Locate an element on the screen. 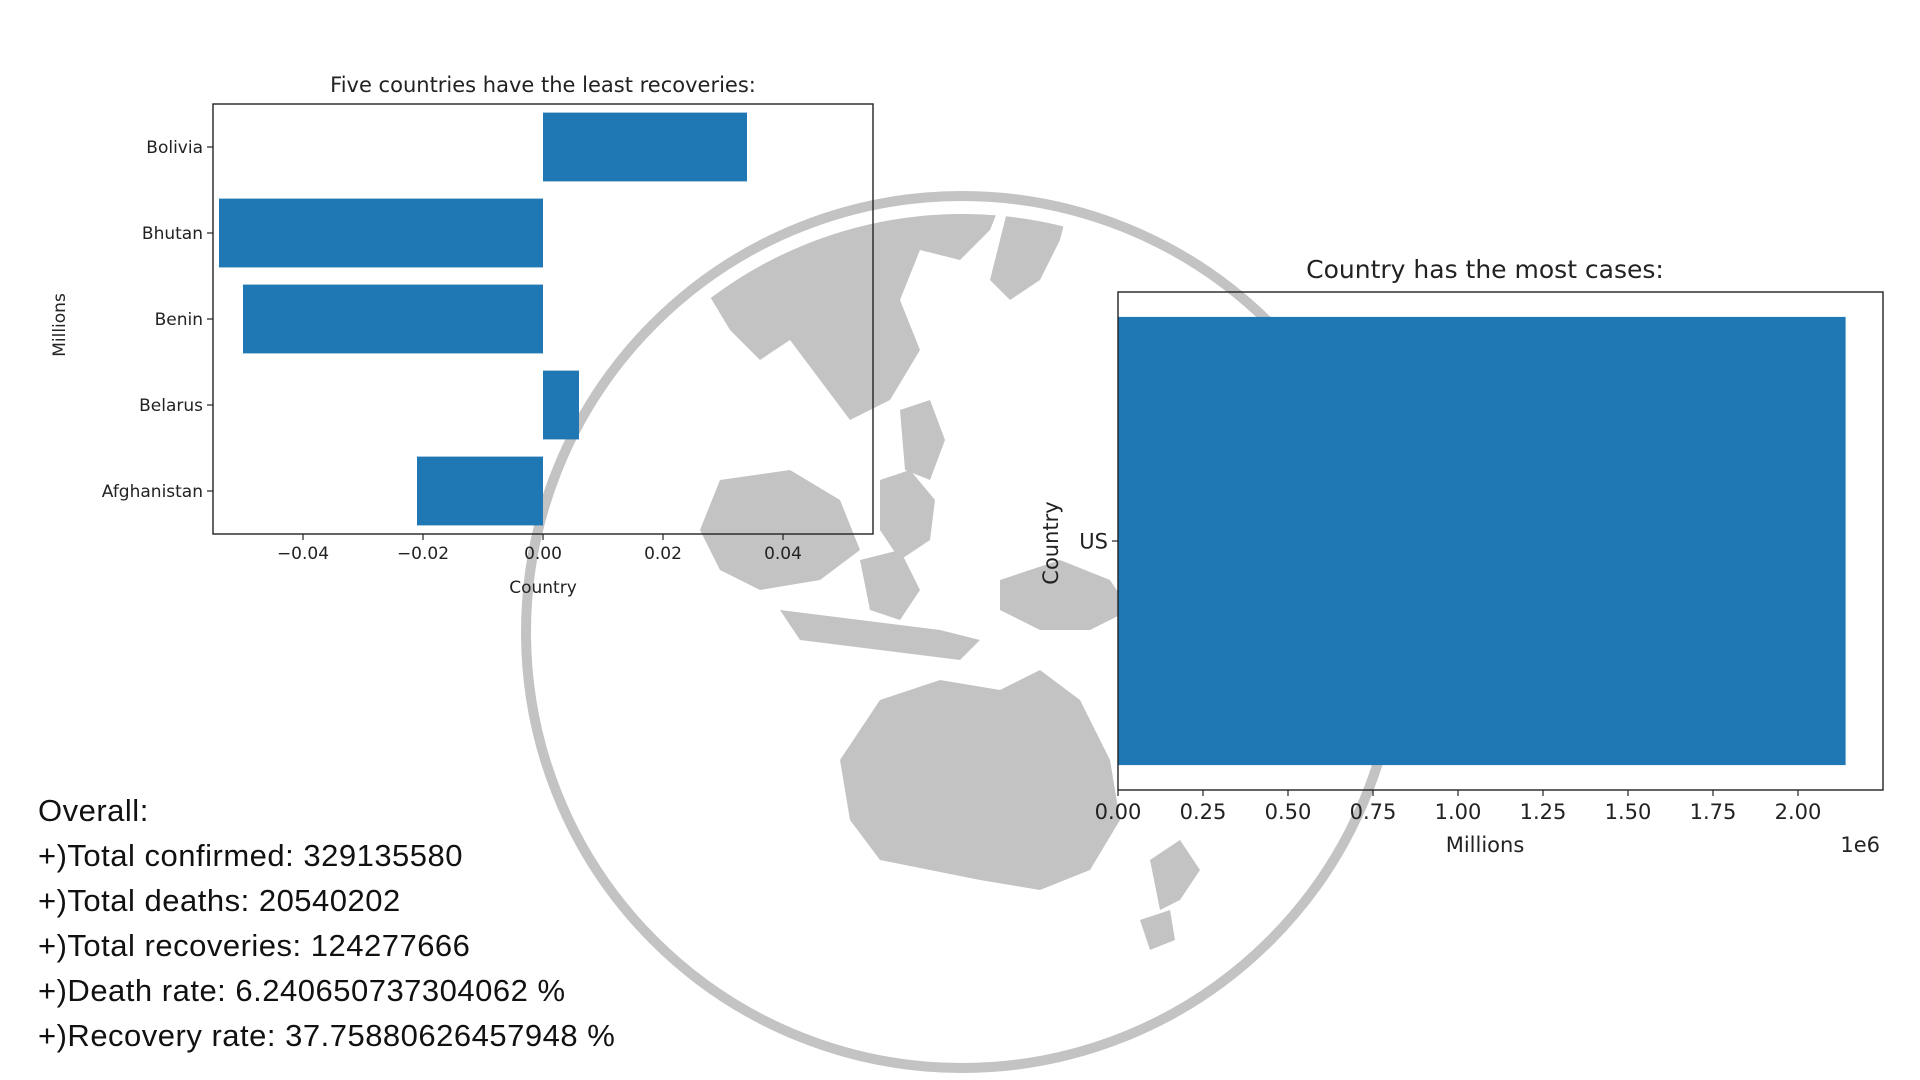  x-ticks: 0.00 0.25 0.50 0.75 1.00 1.25 1.50 1.75 2.00 is located at coordinates (1458, 807).